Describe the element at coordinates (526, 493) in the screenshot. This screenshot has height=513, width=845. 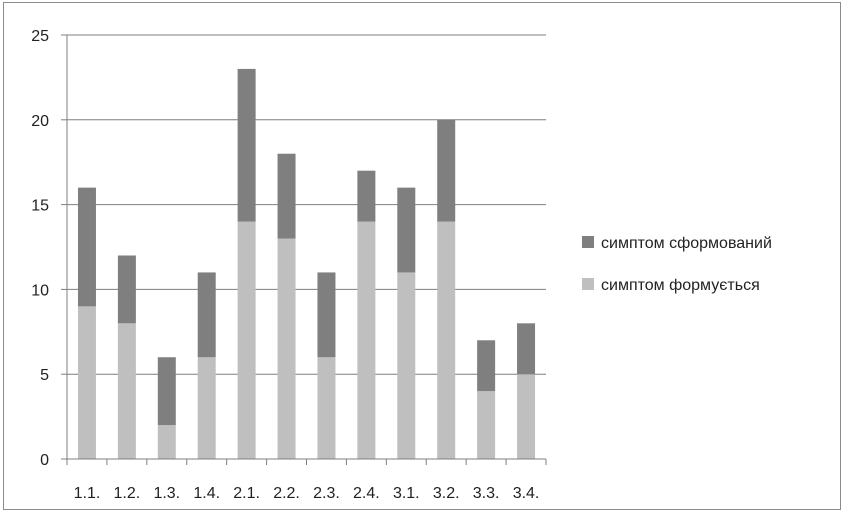
I see `x-tick-label: 3.4.` at that location.